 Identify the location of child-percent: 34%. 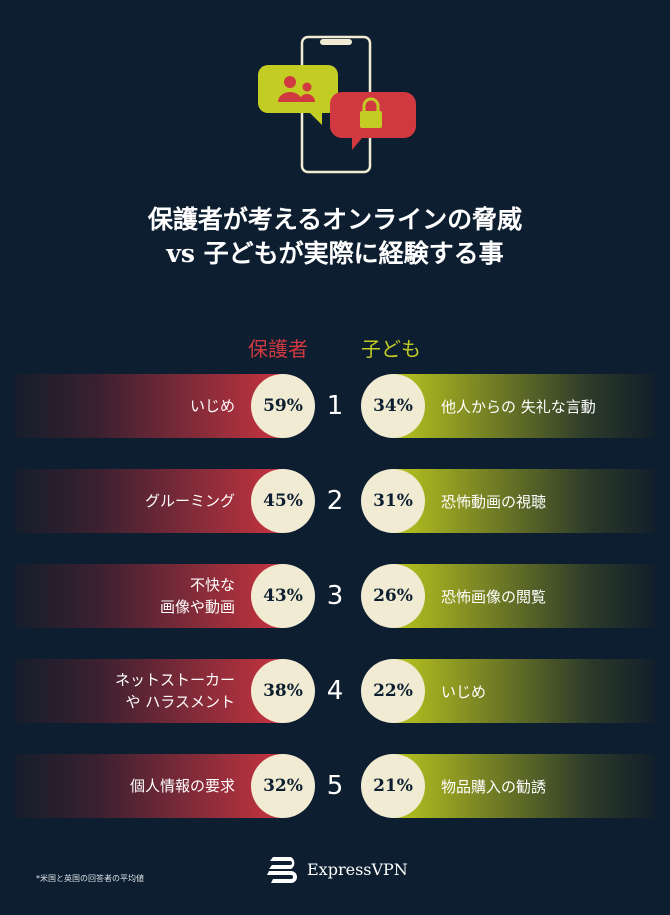
(393, 406).